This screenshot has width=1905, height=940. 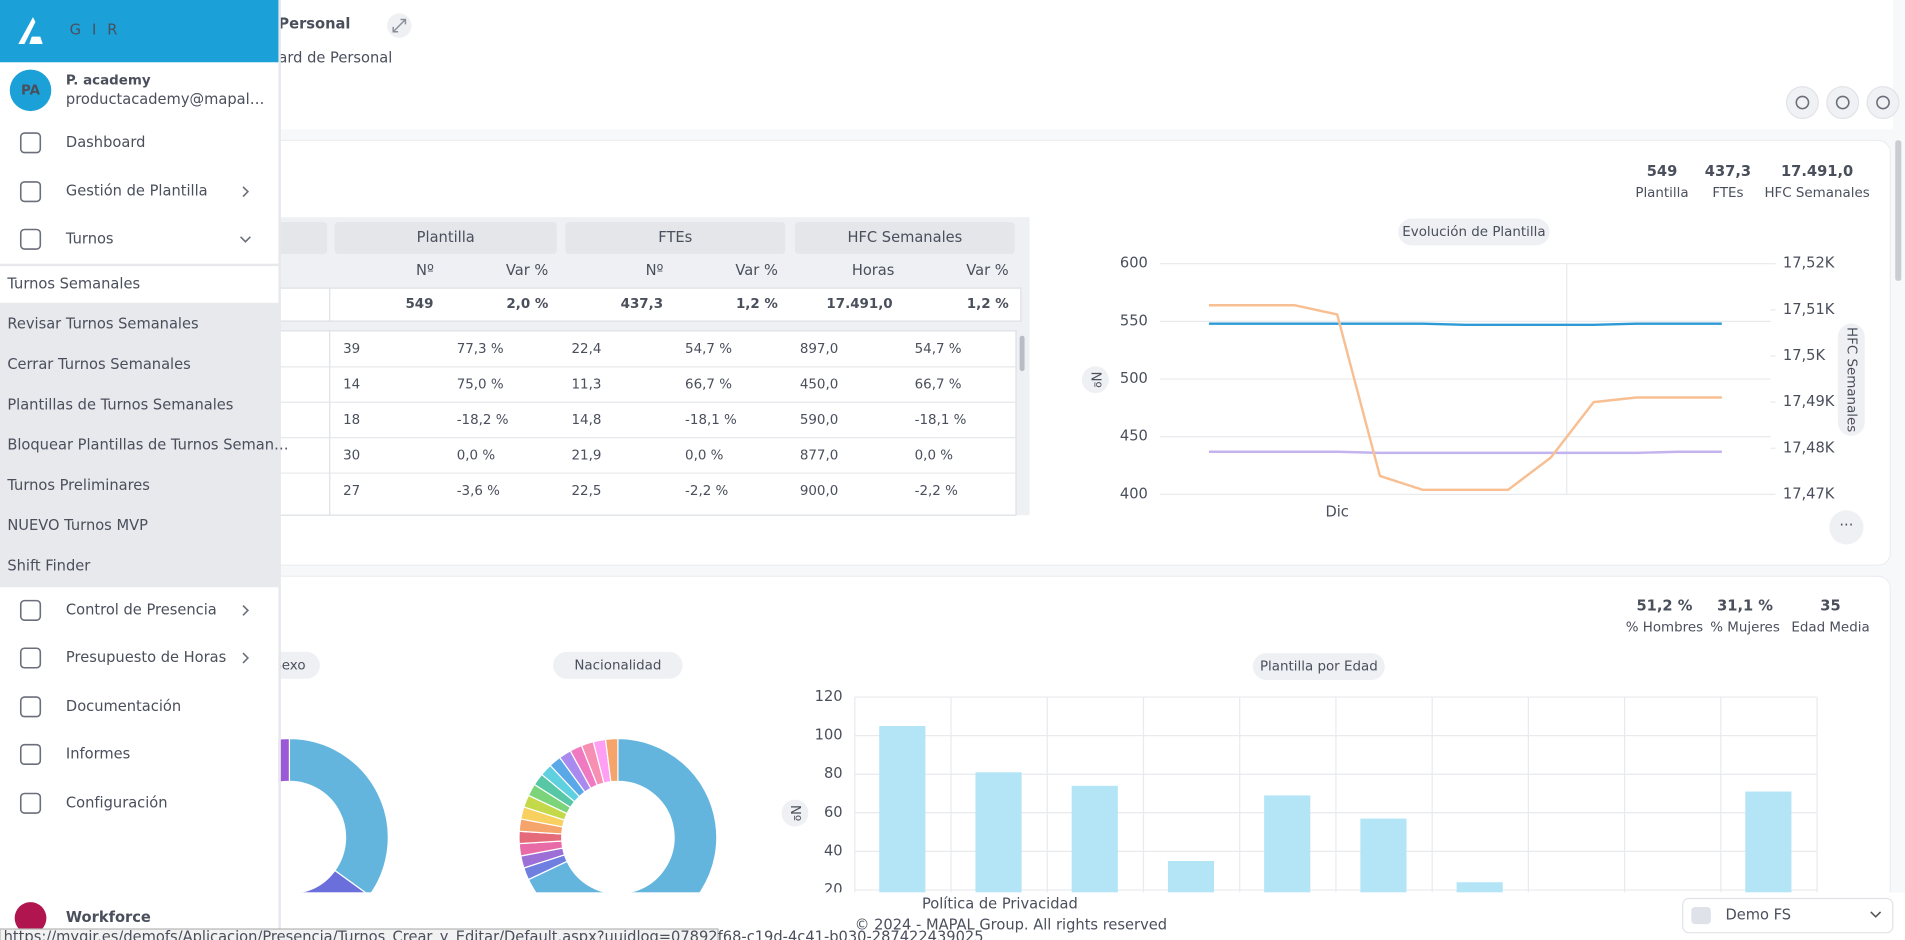 I want to click on header-bg, so click(x=946, y=65).